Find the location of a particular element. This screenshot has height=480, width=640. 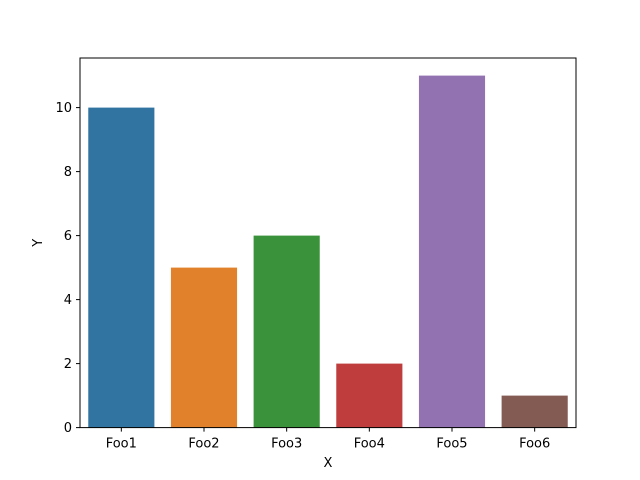

x-tick-label: Foo3 is located at coordinates (286, 444).